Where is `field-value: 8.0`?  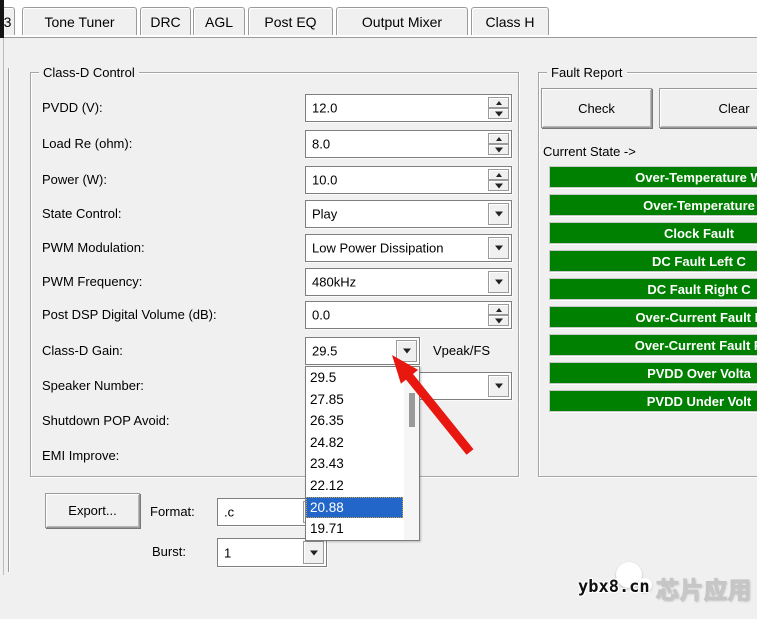
field-value: 8.0 is located at coordinates (321, 144).